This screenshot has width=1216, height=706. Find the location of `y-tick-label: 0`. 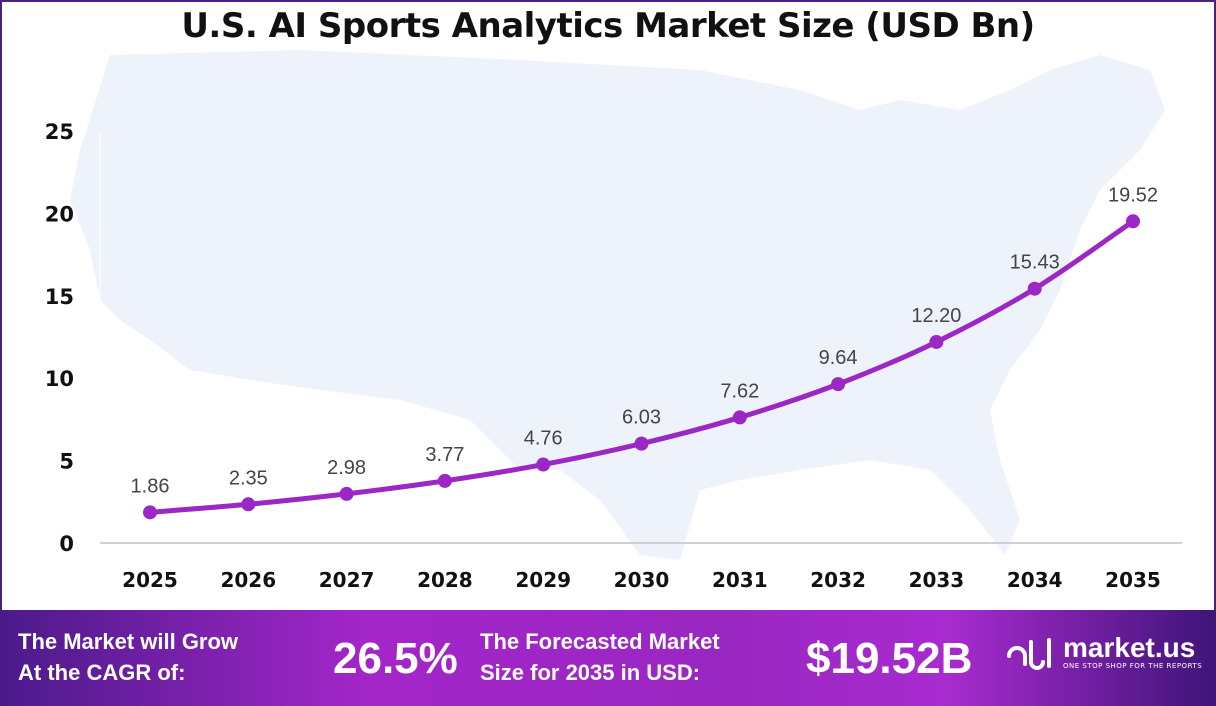

y-tick-label: 0 is located at coordinates (66, 544).